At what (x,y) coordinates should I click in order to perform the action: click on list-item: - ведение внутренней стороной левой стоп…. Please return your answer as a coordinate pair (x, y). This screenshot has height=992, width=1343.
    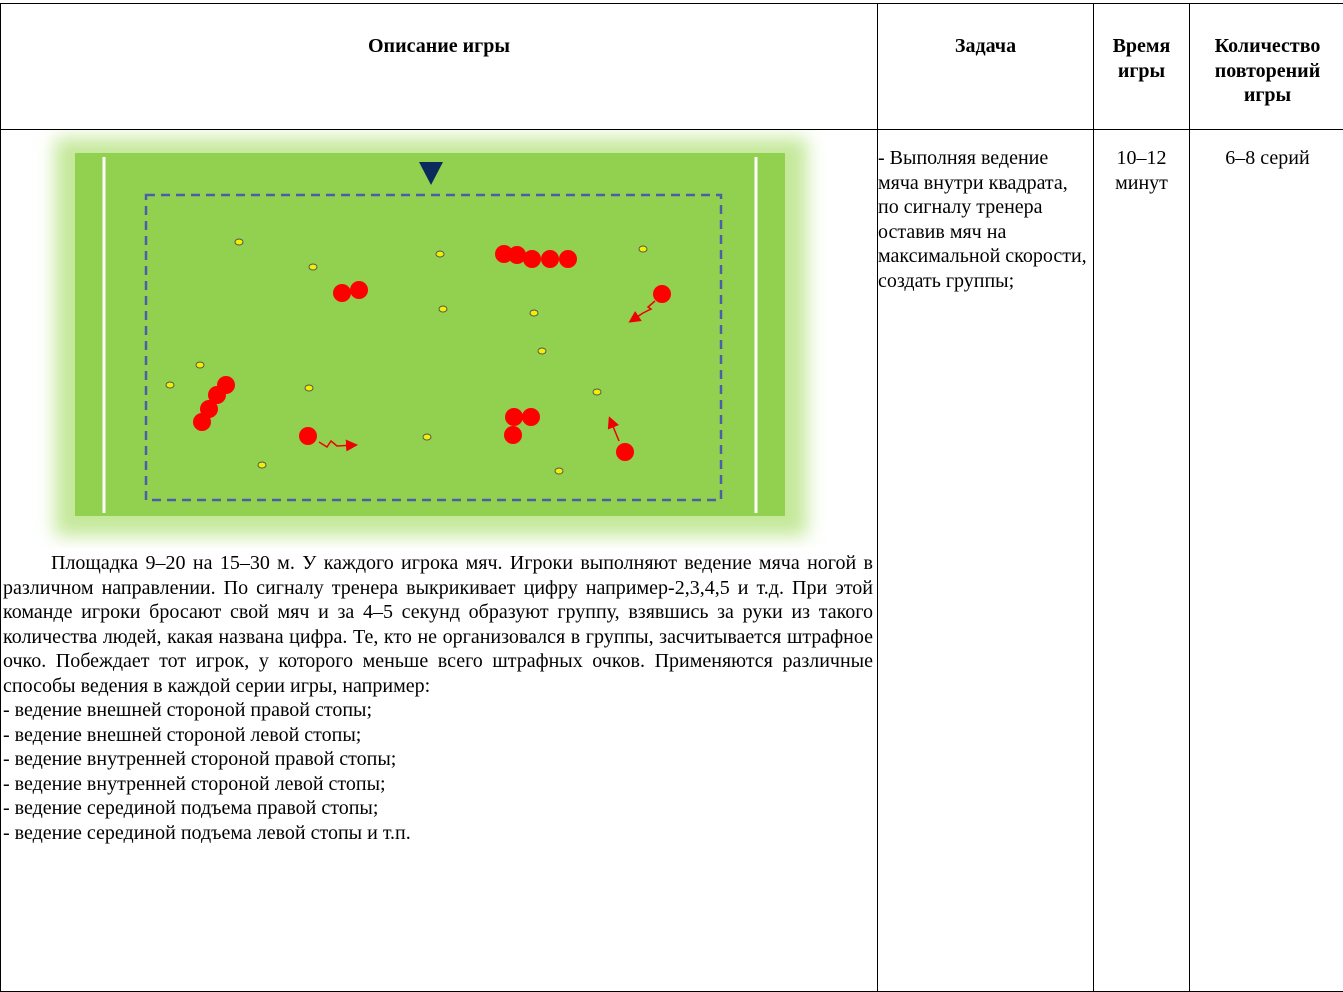
    Looking at the image, I should click on (438, 784).